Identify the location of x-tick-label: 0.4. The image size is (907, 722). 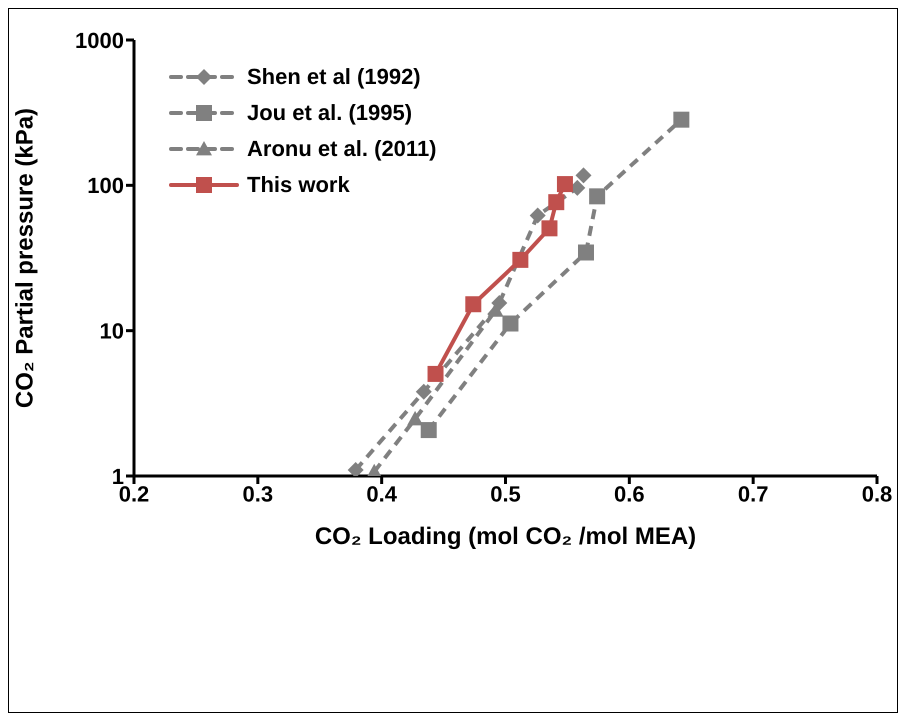
(382, 494).